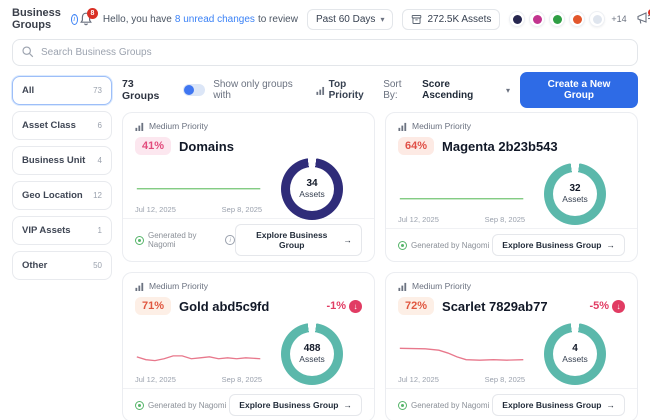  Describe the element at coordinates (62, 90) in the screenshot. I see `sidebar-item-all: All 73` at that location.